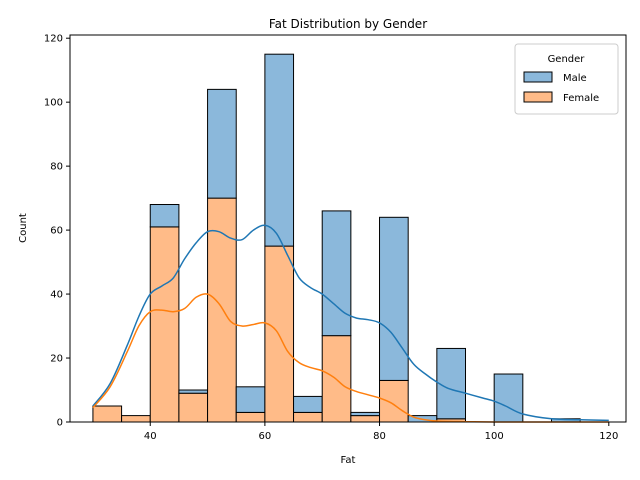 The width and height of the screenshot is (640, 480). I want to click on legend-label-male: Male, so click(575, 78).